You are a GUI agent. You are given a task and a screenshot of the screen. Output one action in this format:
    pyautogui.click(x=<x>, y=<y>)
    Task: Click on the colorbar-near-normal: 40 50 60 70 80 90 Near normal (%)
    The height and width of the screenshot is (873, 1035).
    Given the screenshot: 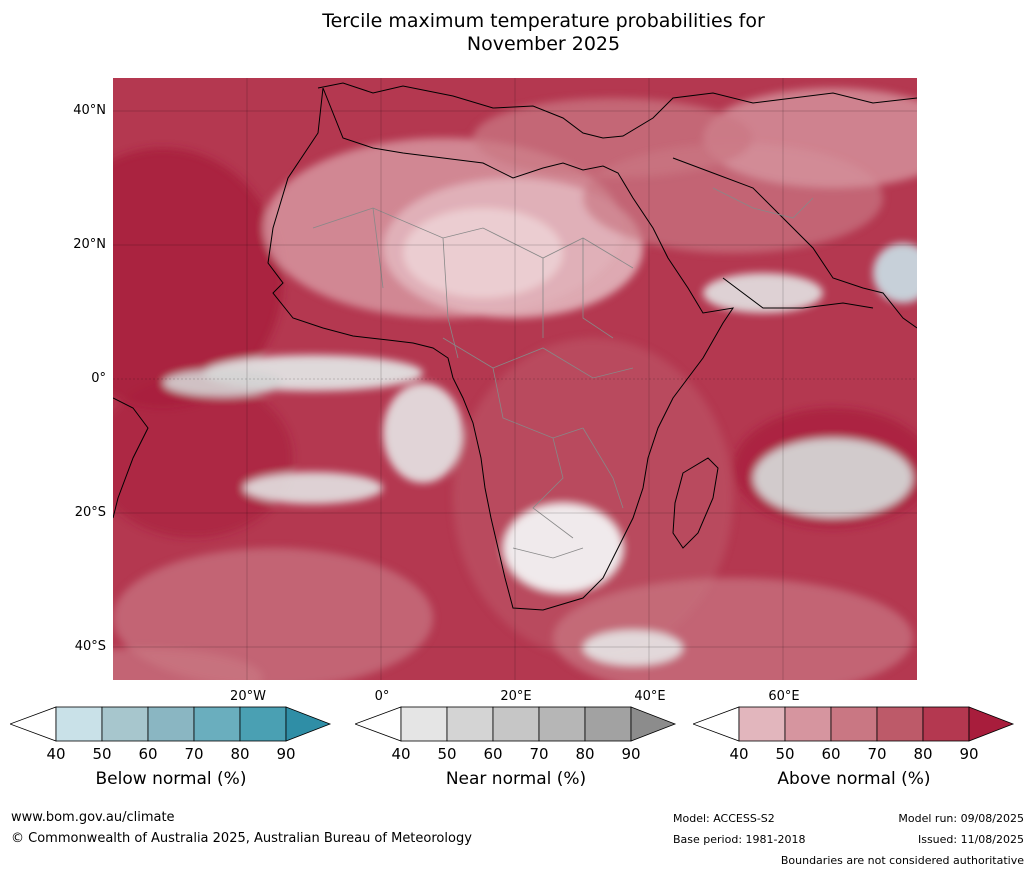 What is the action you would take?
    pyautogui.click(x=515, y=750)
    